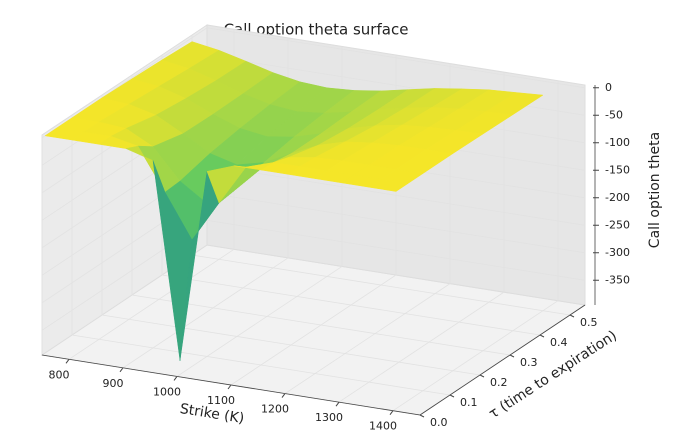 The height and width of the screenshot is (447, 686). Describe the element at coordinates (608, 87) in the screenshot. I see `z-tick-label: 0` at that location.